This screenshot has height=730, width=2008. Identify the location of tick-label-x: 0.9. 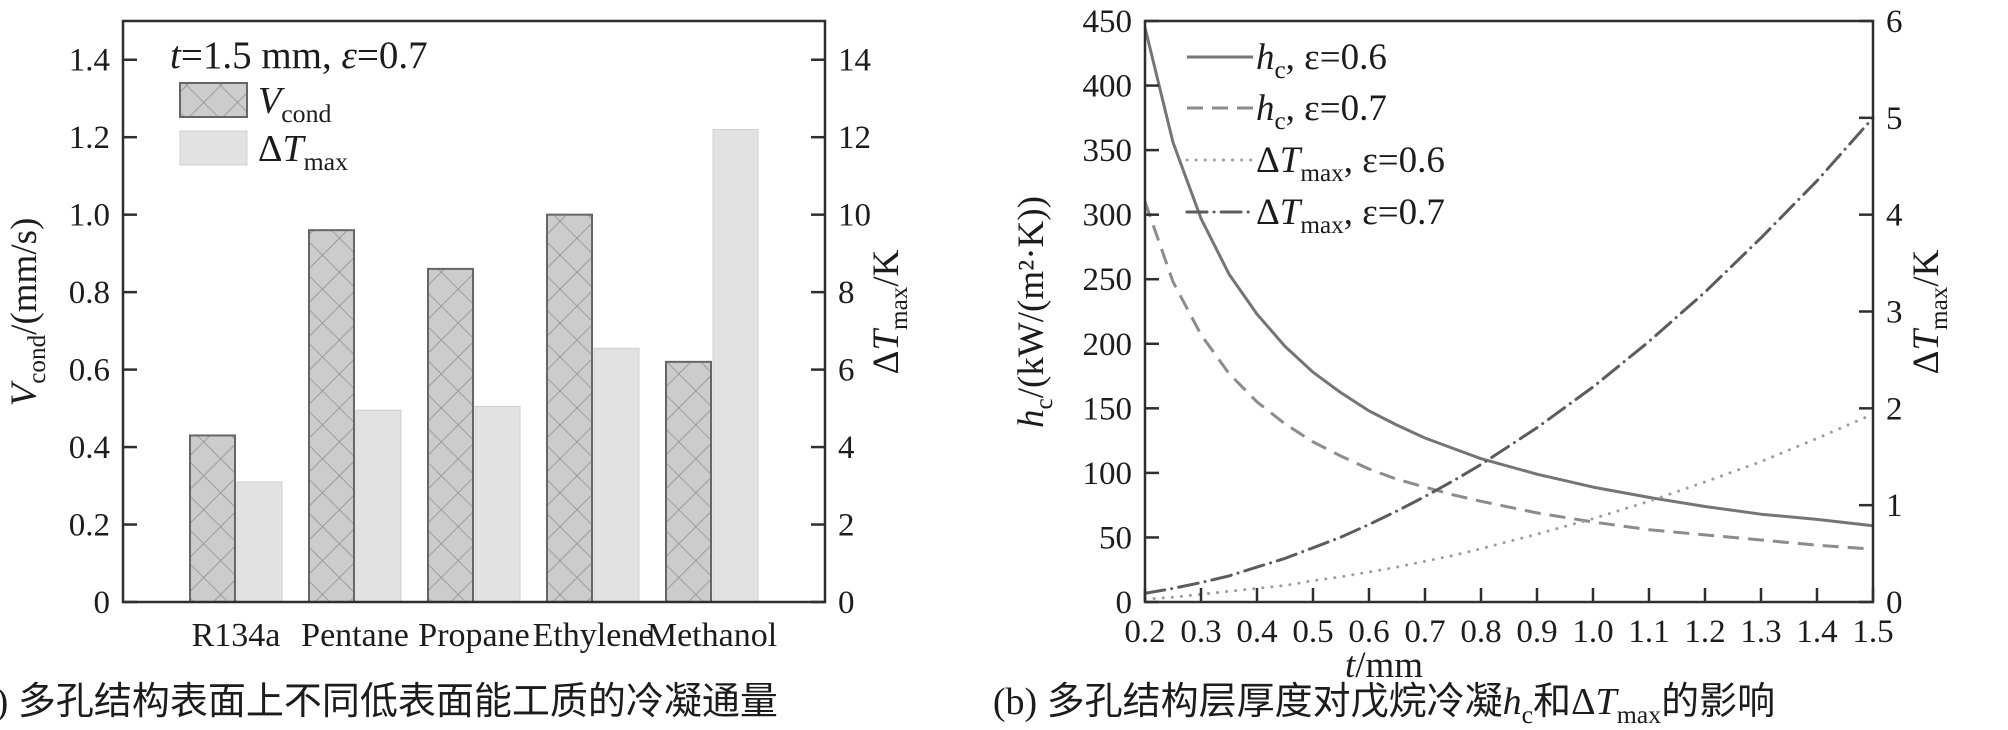
(1536, 632).